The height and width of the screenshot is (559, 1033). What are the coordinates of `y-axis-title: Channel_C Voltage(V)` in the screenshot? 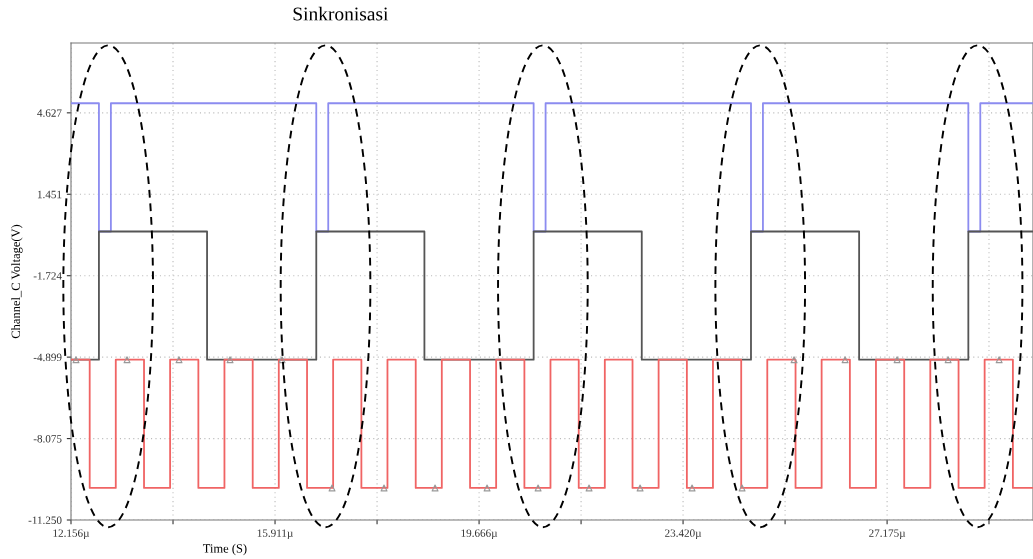 It's located at (17, 281).